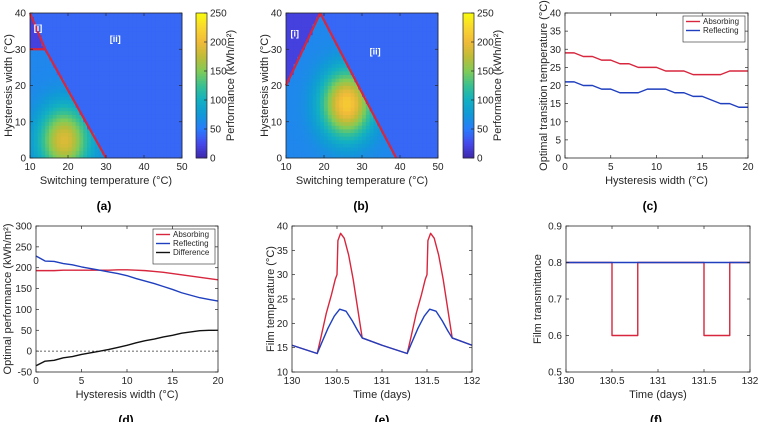  Describe the element at coordinates (277, 14) in the screenshot. I see `y-tick-label: 40` at that location.